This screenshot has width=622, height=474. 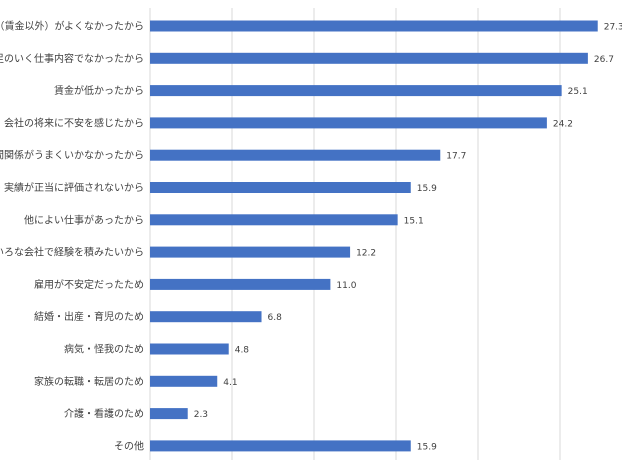 What do you see at coordinates (84, 219) in the screenshot?
I see `category-label-6: 他によい仕事があったから` at bounding box center [84, 219].